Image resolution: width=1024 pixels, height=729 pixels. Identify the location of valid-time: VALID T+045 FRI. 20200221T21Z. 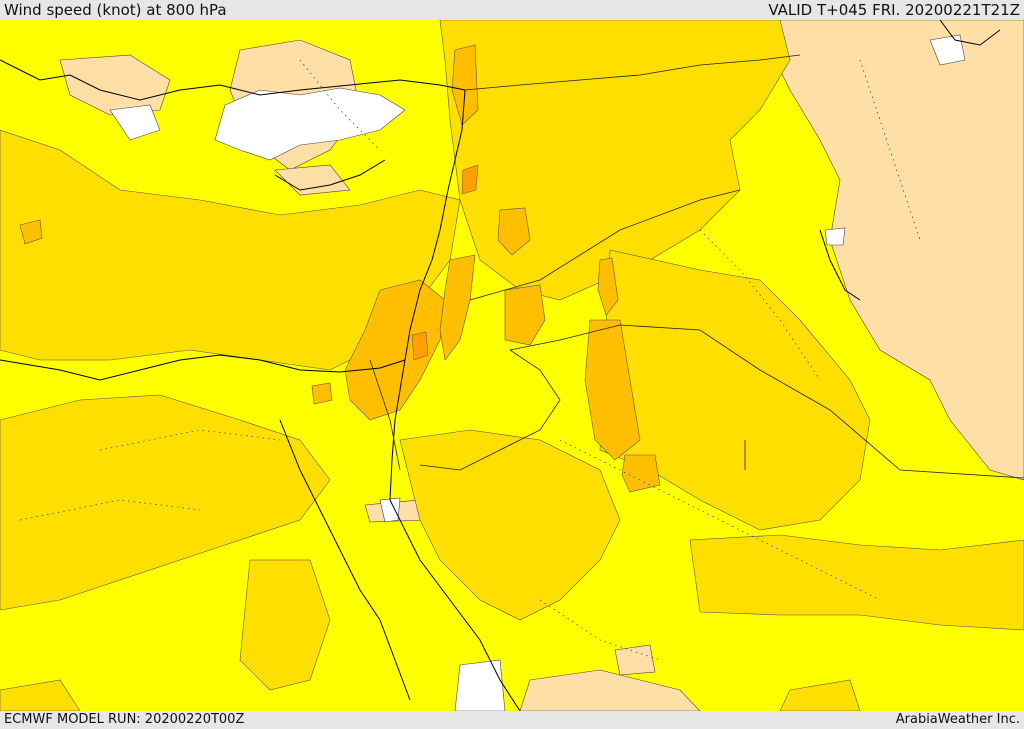
(894, 10).